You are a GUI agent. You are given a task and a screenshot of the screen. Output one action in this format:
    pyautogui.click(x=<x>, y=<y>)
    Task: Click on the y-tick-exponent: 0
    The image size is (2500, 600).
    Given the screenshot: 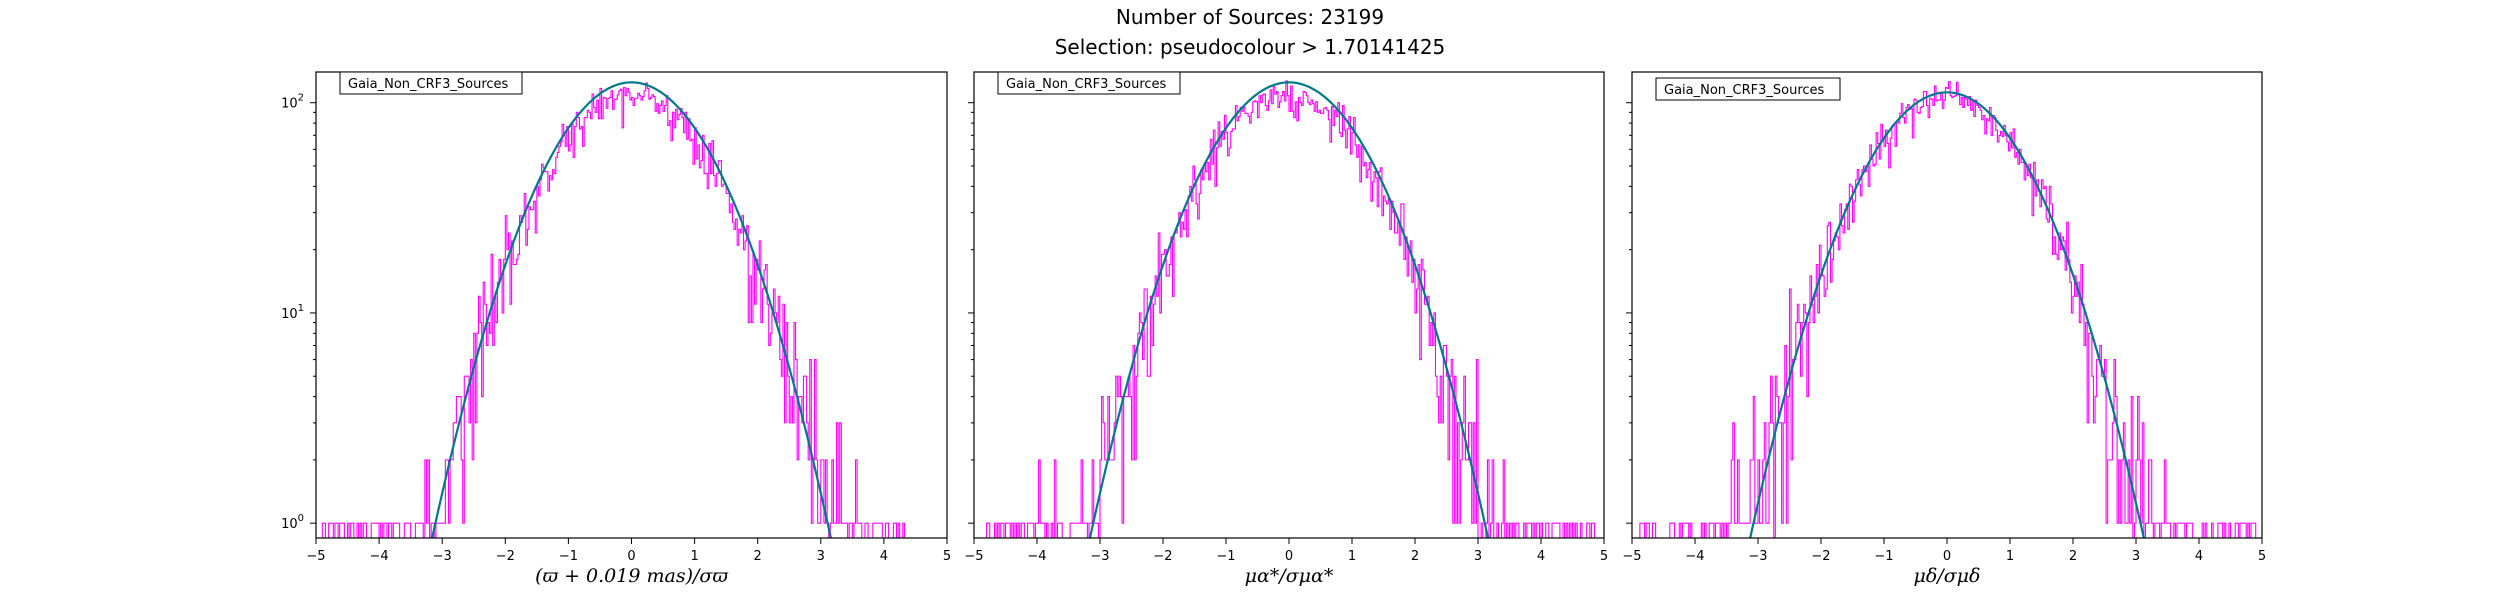 What is the action you would take?
    pyautogui.click(x=301, y=518)
    